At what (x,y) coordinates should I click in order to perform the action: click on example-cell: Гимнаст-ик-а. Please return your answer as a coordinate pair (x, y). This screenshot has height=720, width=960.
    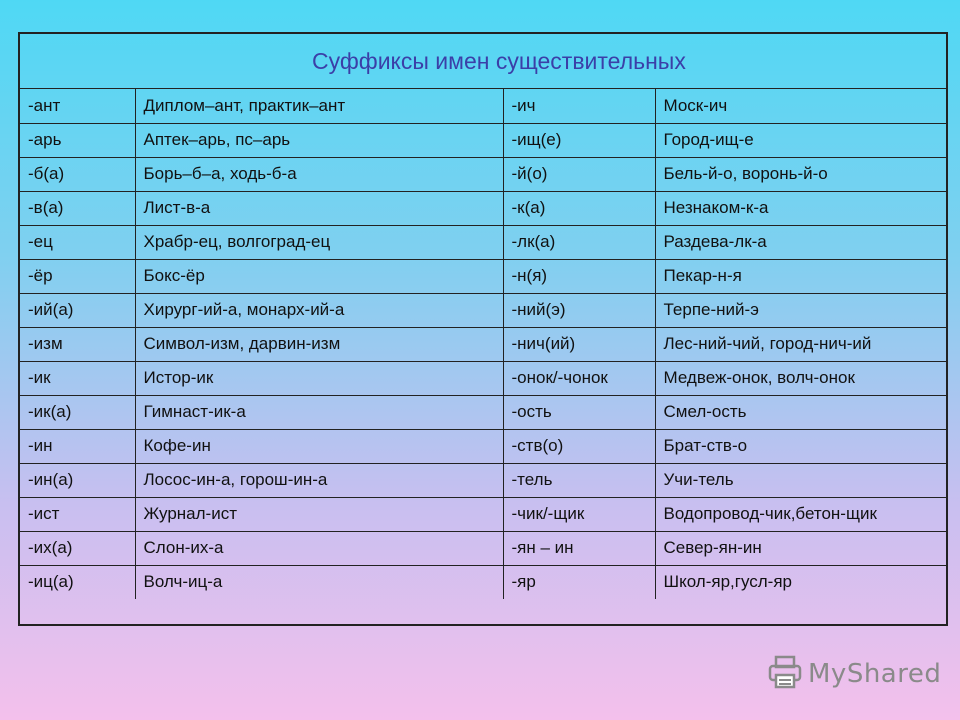
    Looking at the image, I should click on (319, 412).